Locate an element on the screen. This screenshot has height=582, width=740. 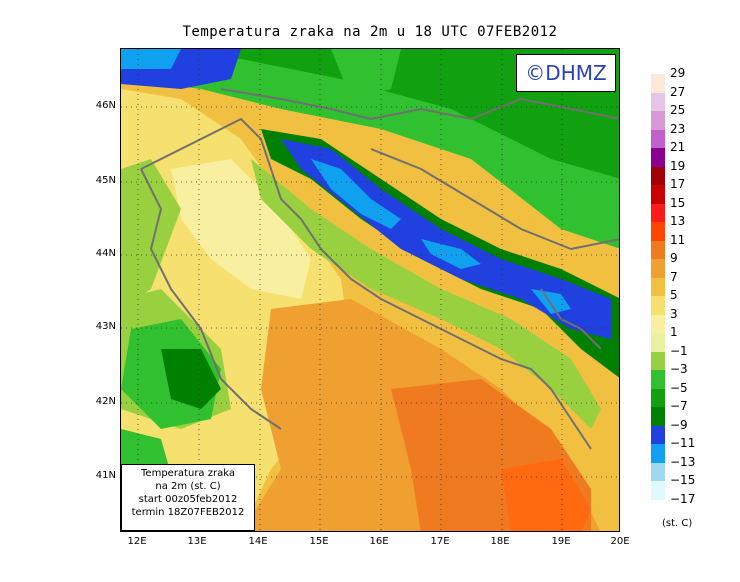
legend-label: 25 is located at coordinates (678, 110).